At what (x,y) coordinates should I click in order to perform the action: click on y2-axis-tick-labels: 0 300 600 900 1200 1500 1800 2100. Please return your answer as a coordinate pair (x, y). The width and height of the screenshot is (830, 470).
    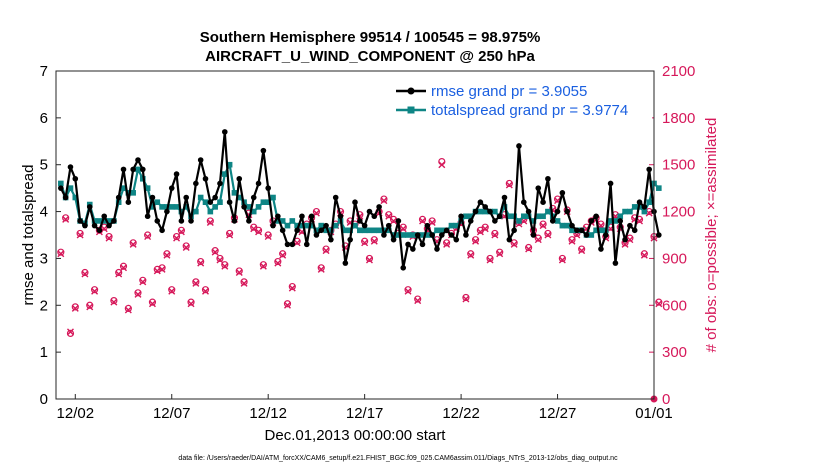
    Looking at the image, I should click on (678, 235).